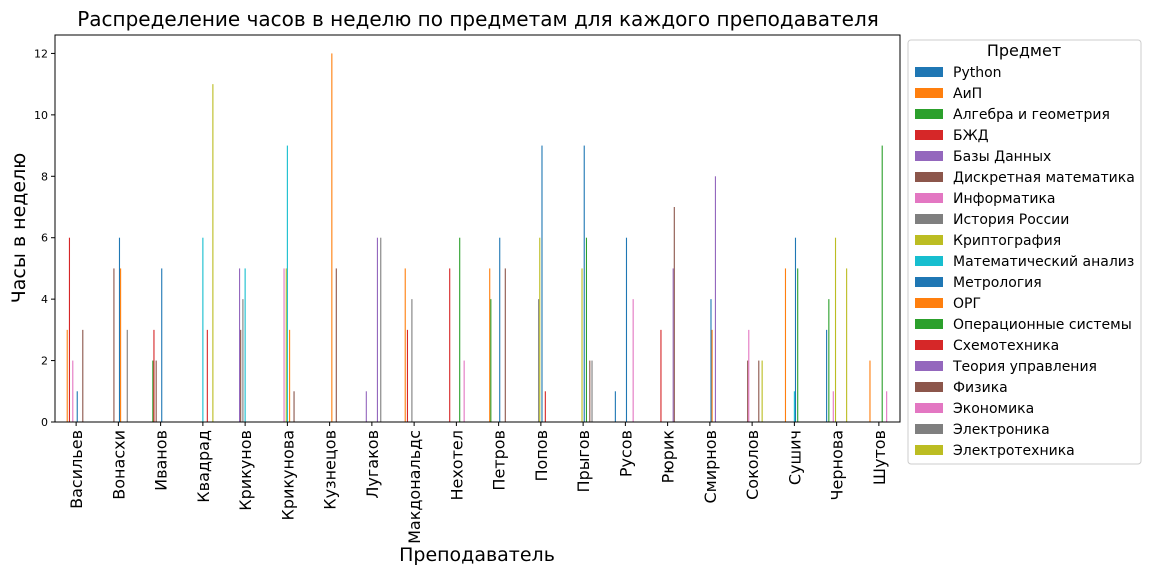 This screenshot has height=576, width=1152. What do you see at coordinates (76, 469) in the screenshot?
I see `x-tick-label: Васильев` at bounding box center [76, 469].